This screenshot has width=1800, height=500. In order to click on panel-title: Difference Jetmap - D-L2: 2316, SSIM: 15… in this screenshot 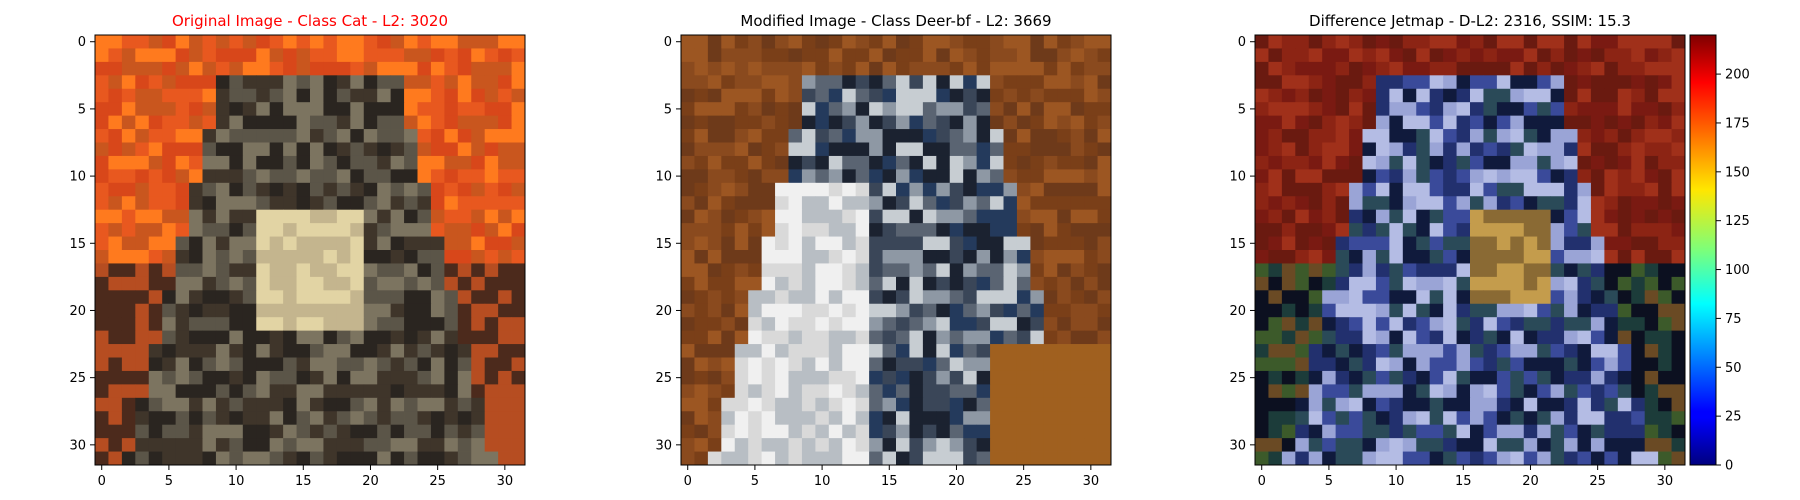, I will do `click(1470, 21)`.